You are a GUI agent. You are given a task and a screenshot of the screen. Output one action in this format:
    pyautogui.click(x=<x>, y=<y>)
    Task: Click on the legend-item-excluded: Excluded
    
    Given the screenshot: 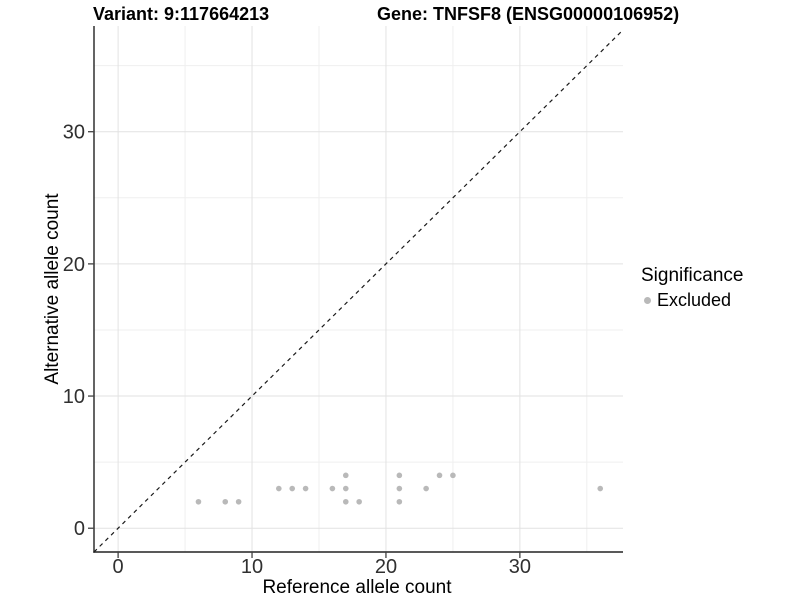 What is the action you would take?
    pyautogui.click(x=692, y=300)
    